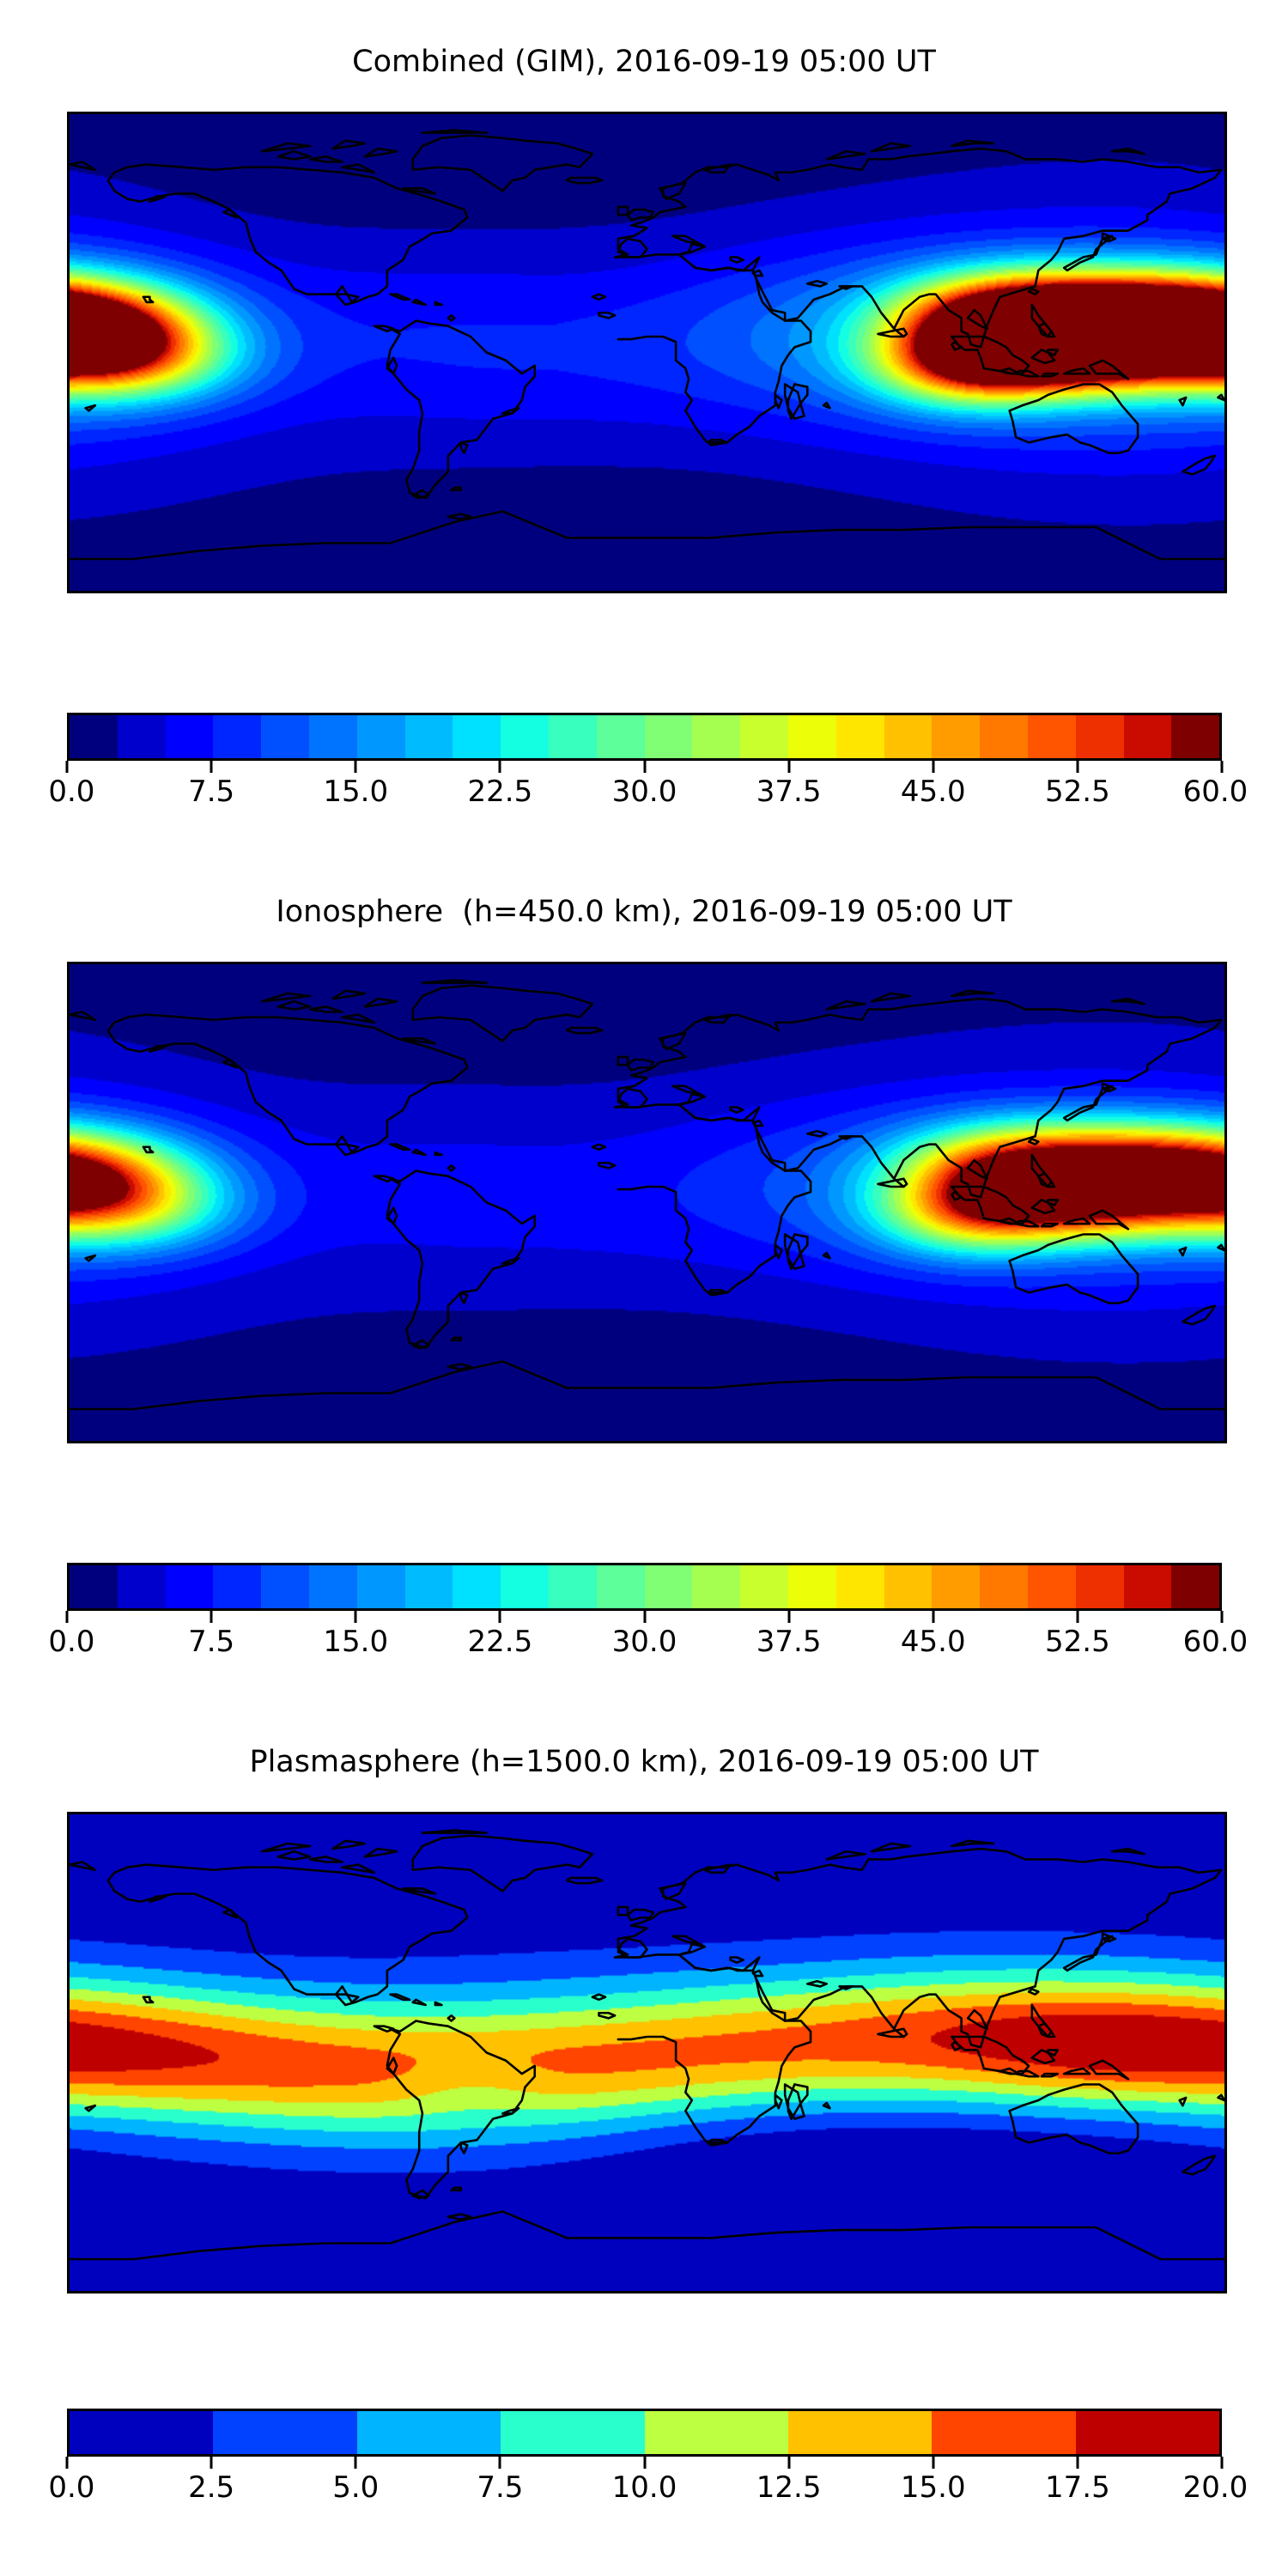 The image size is (1288, 2576). Describe the element at coordinates (1078, 792) in the screenshot. I see `colorbar-tick-label-7: 52.5` at that location.